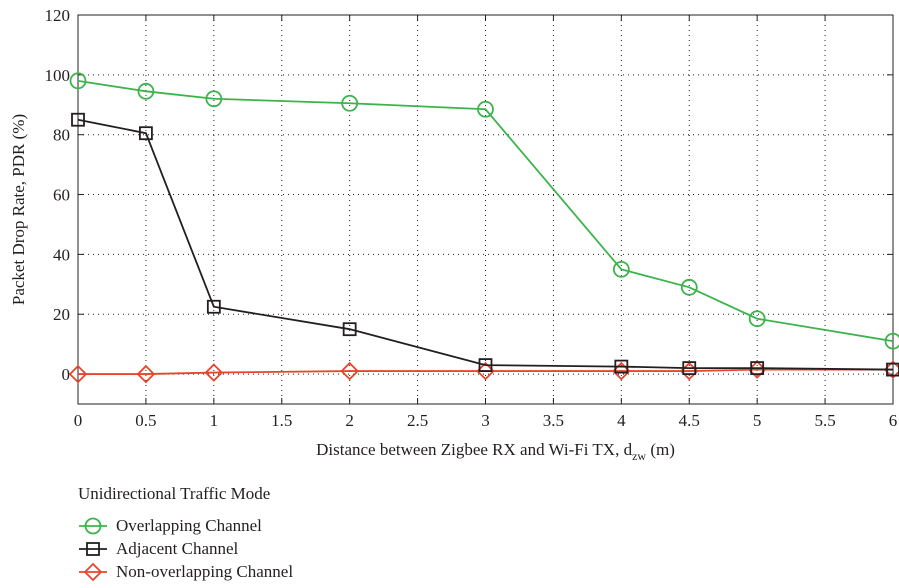  I want to click on y-tick-label: 40, so click(61, 254).